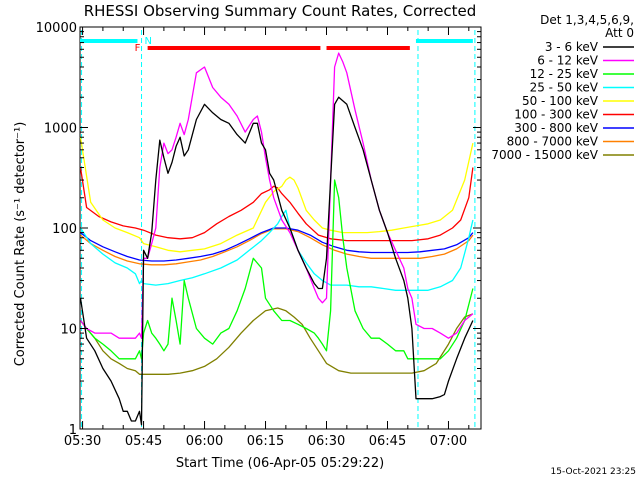 The image size is (640, 480). What do you see at coordinates (572, 47) in the screenshot?
I see `legend-label: 3 - 6 keV` at bounding box center [572, 47].